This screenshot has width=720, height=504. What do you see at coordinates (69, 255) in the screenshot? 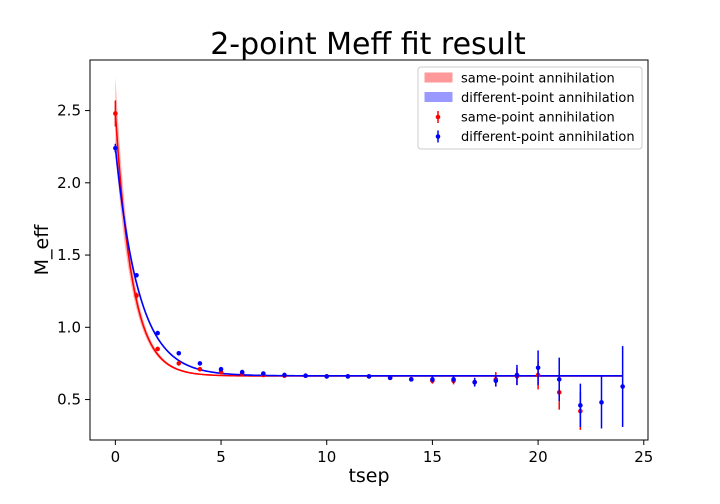
I see `y-tick-label: 1.5` at bounding box center [69, 255].